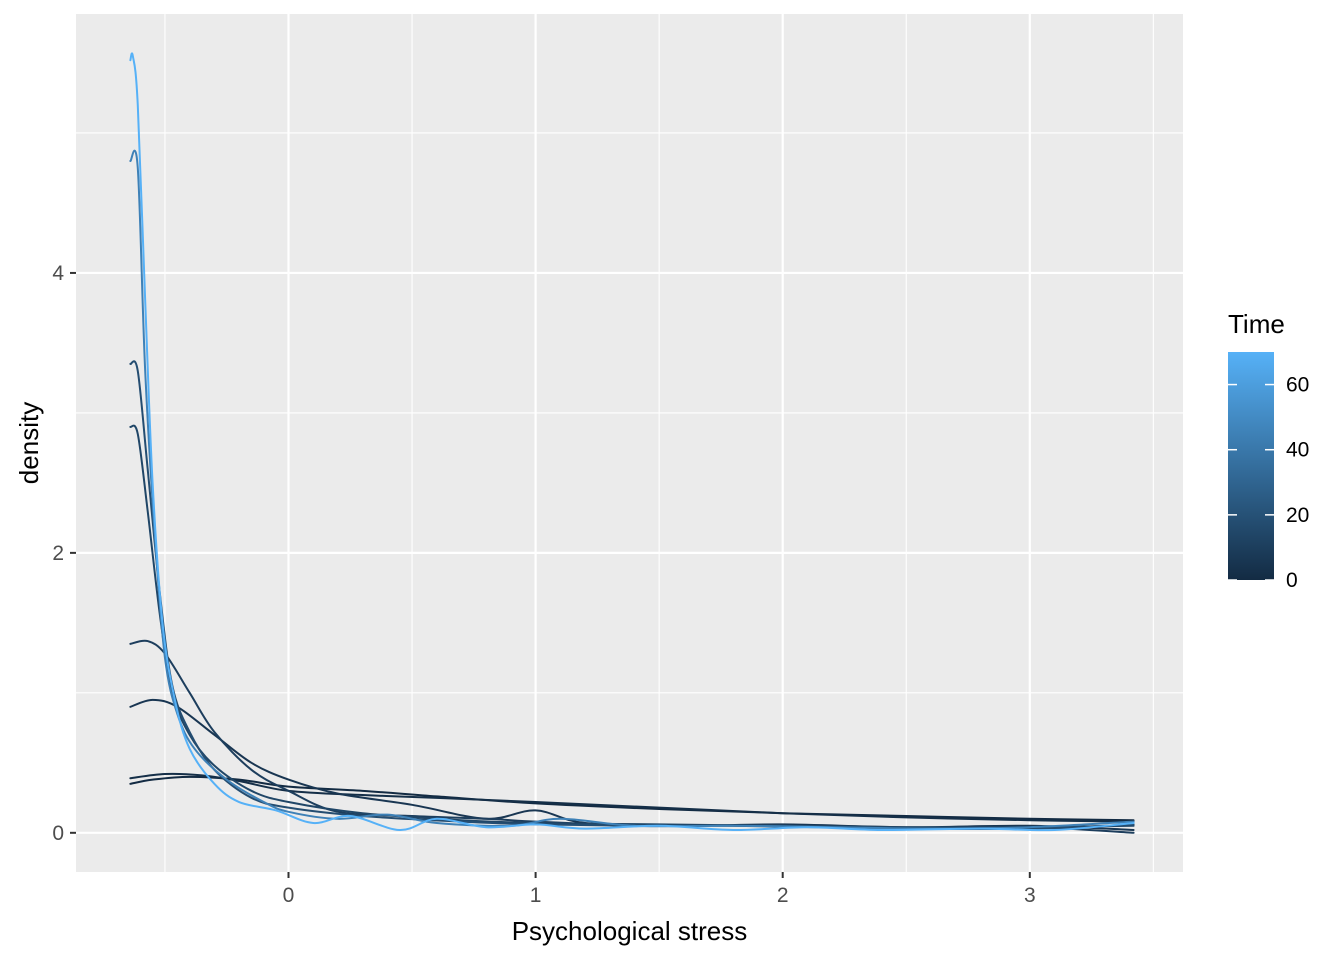 This screenshot has width=1344, height=965. Describe the element at coordinates (783, 895) in the screenshot. I see `x-tick-label: 2` at that location.